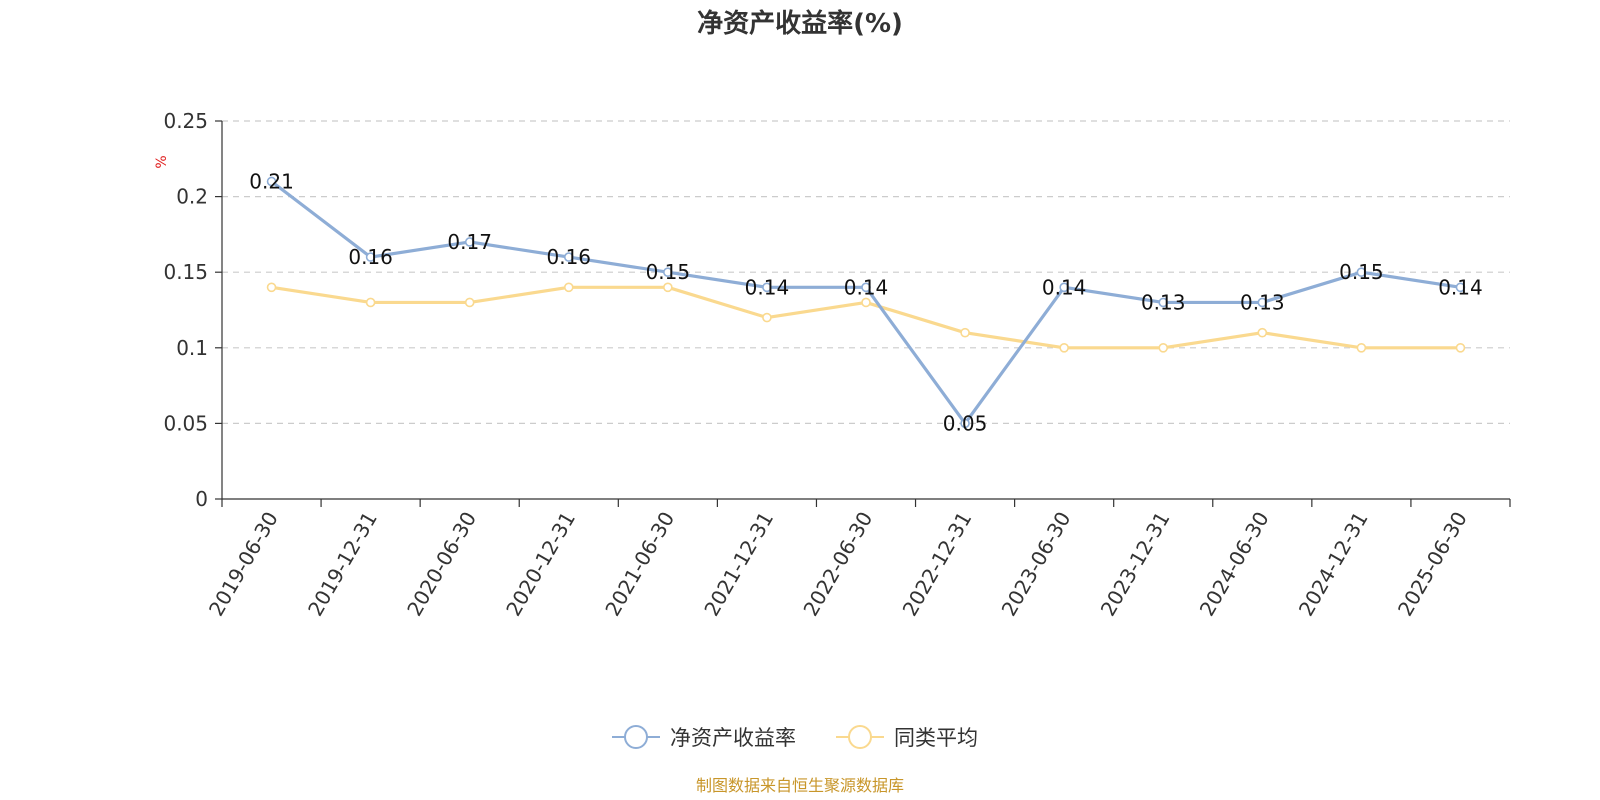  Describe the element at coordinates (936, 738) in the screenshot. I see `legend-label: 同类平均` at that location.